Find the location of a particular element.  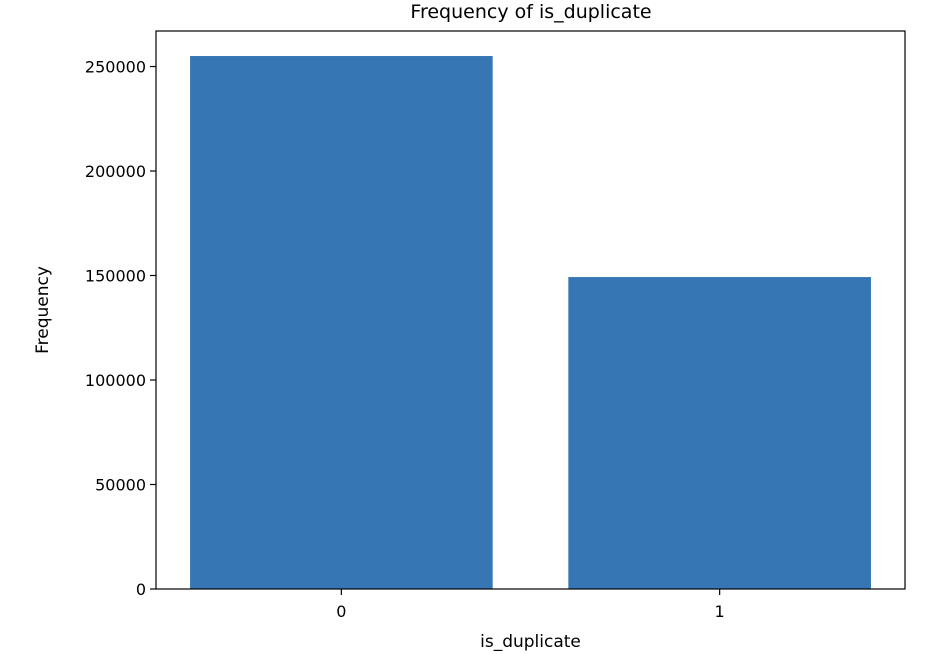

x-tick-label: 1 is located at coordinates (720, 611).